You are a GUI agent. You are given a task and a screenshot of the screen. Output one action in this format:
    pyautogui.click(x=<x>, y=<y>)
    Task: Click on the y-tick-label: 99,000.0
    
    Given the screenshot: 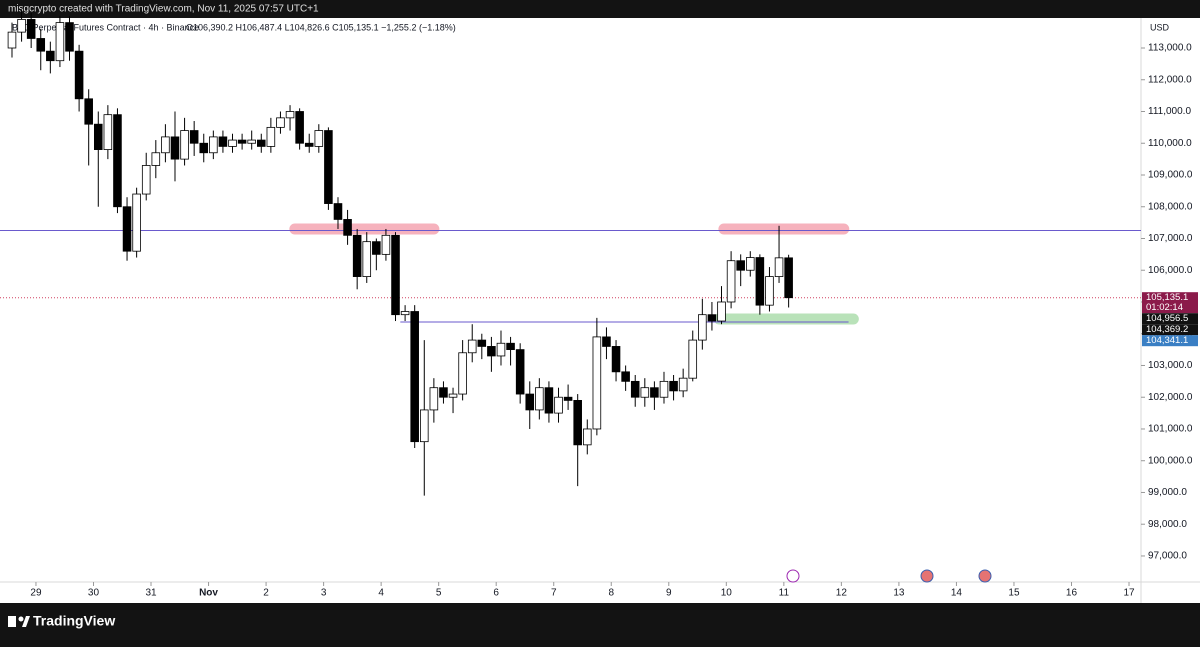 What is the action you would take?
    pyautogui.click(x=1167, y=492)
    